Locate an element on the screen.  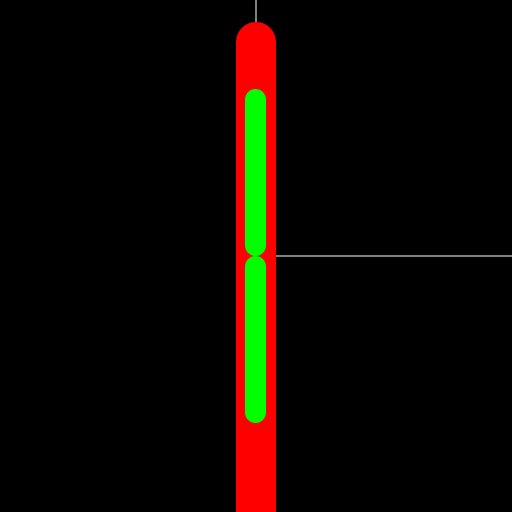
green-capsule-upper is located at coordinates (255, 172).